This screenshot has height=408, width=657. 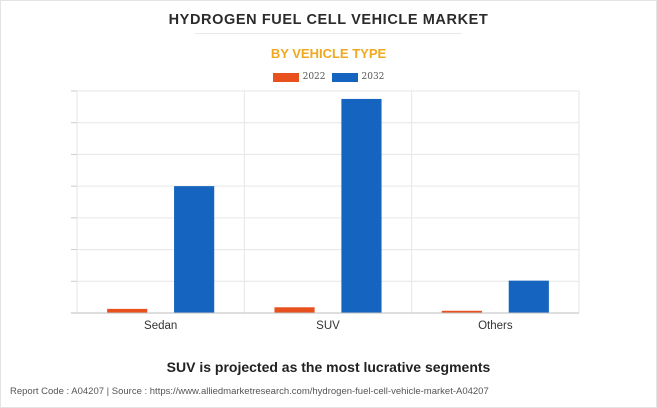 I want to click on legend-label-2022: 2022, so click(x=314, y=77).